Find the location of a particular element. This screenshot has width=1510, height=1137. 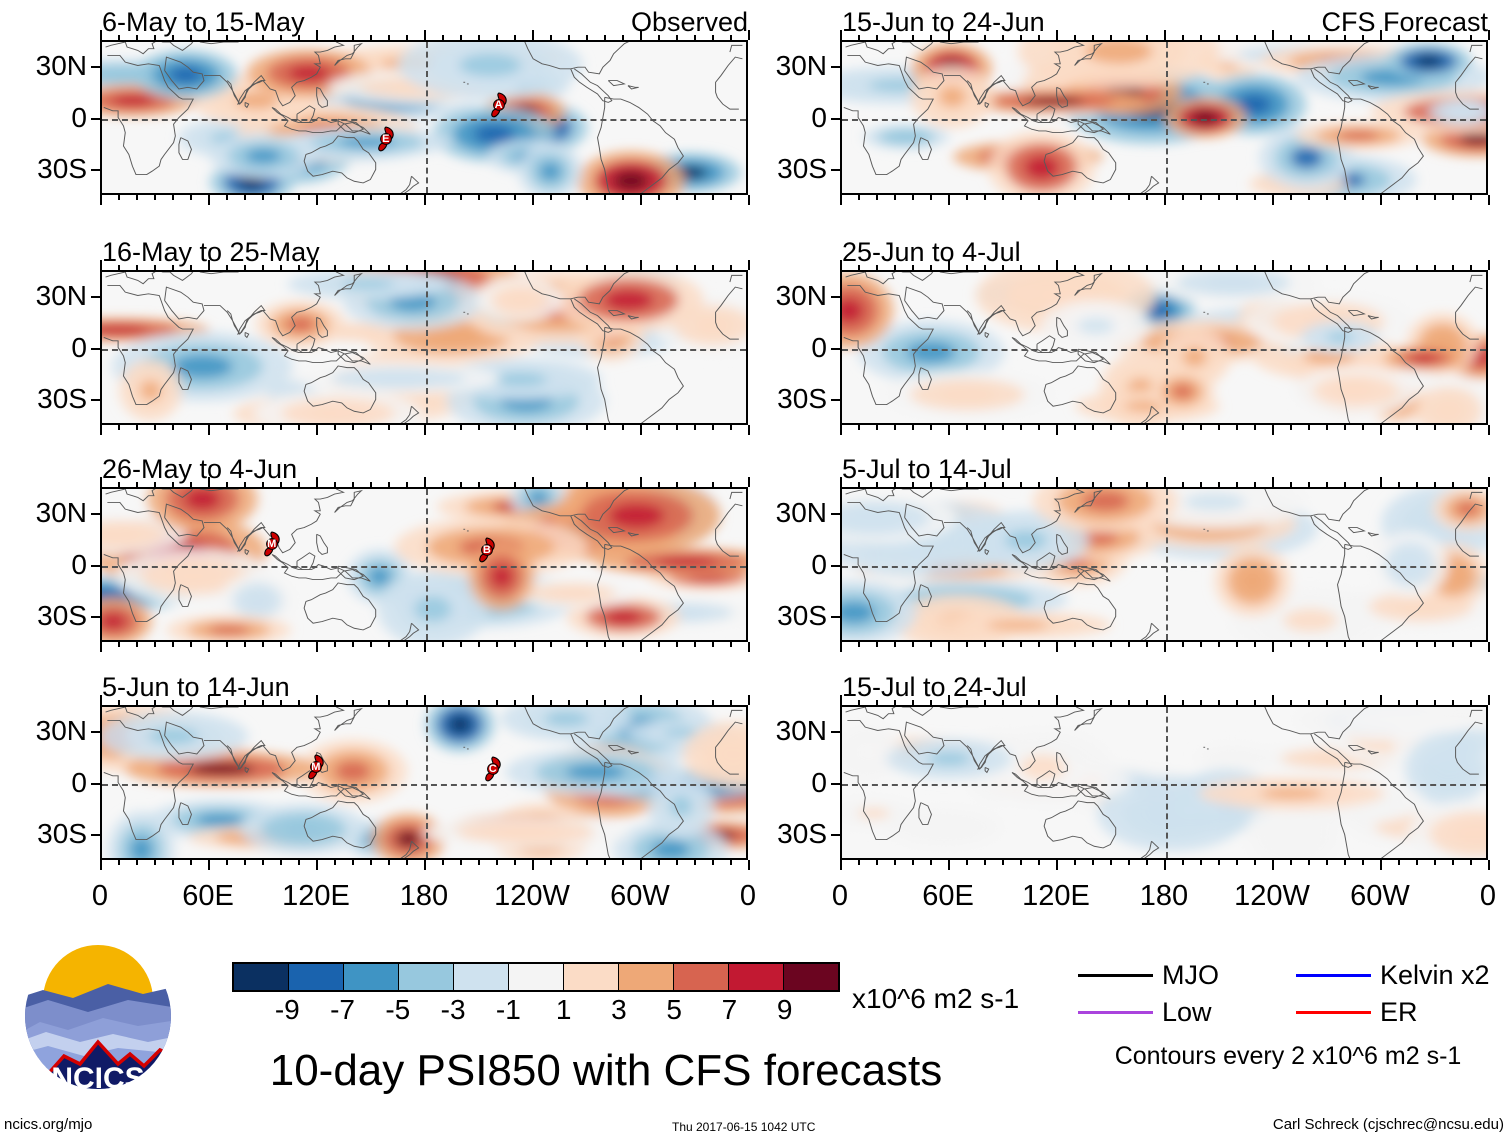

x-axis-tick-label: 120E is located at coordinates (316, 896).